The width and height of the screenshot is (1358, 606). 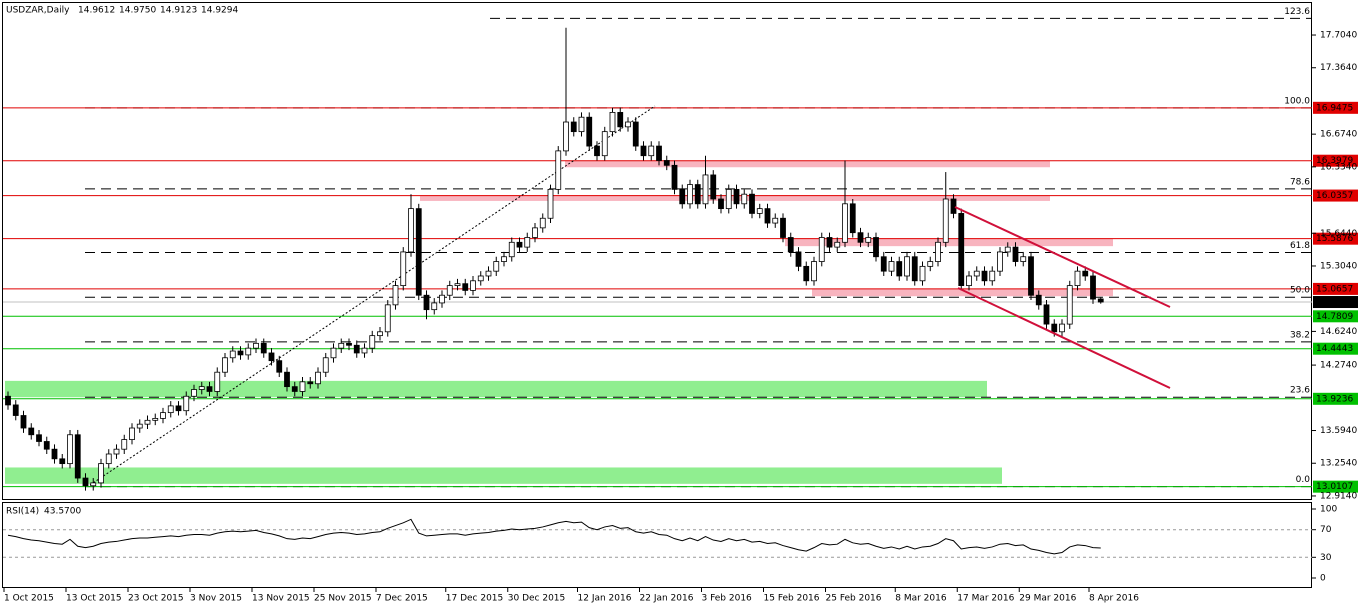 What do you see at coordinates (1338, 332) in the screenshot?
I see `y-tick-label: 14.6240` at bounding box center [1338, 332].